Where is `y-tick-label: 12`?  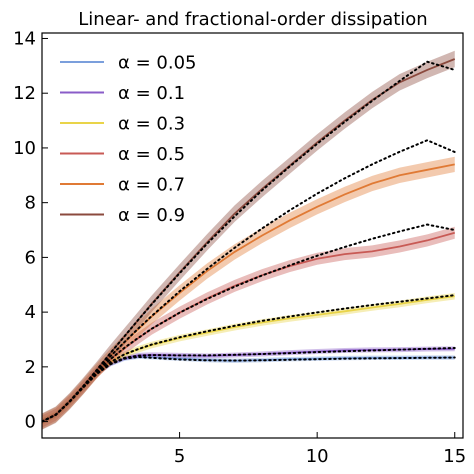
y-tick-label: 12 is located at coordinates (24, 93).